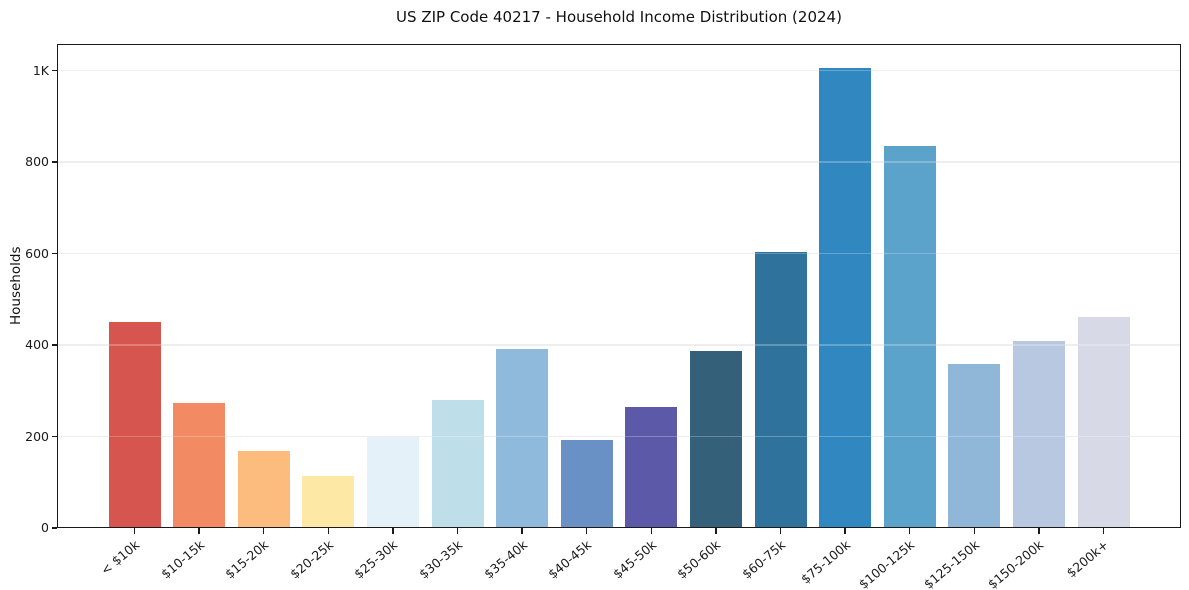 The image size is (1189, 590). I want to click on x-tick-label: $25-30k, so click(376, 559).